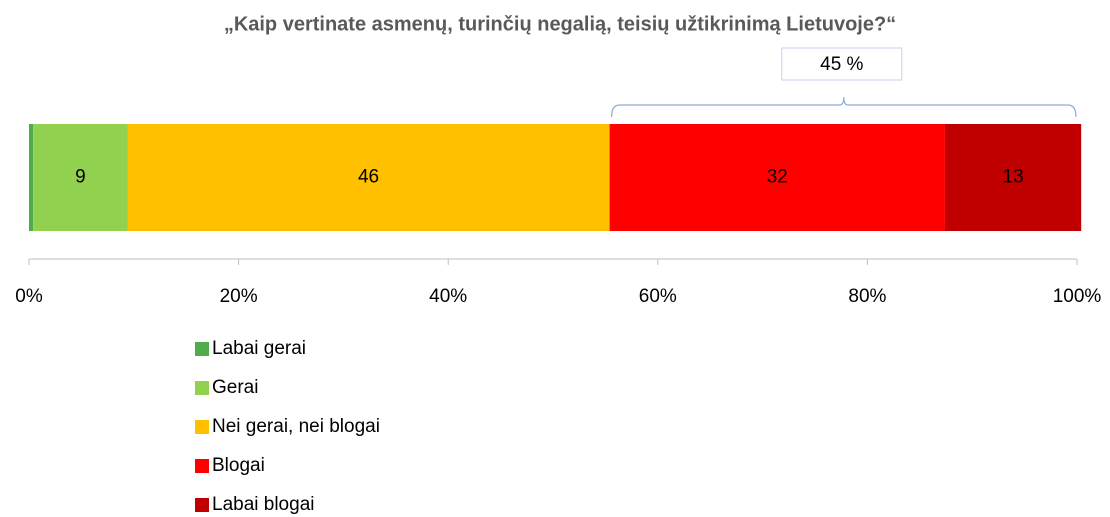 Image resolution: width=1110 pixels, height=517 pixels. I want to click on data-label: 32, so click(777, 177).